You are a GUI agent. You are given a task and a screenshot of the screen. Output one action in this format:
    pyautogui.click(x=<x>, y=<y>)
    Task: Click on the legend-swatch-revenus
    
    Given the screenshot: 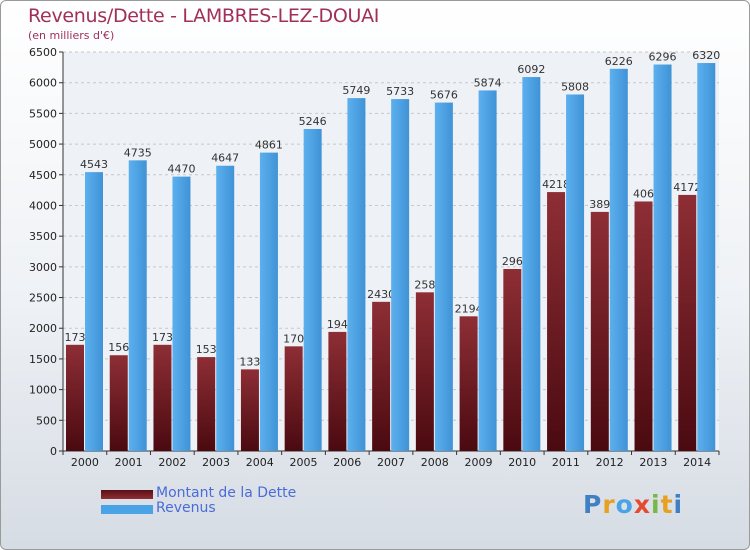 What is the action you would take?
    pyautogui.click(x=127, y=509)
    